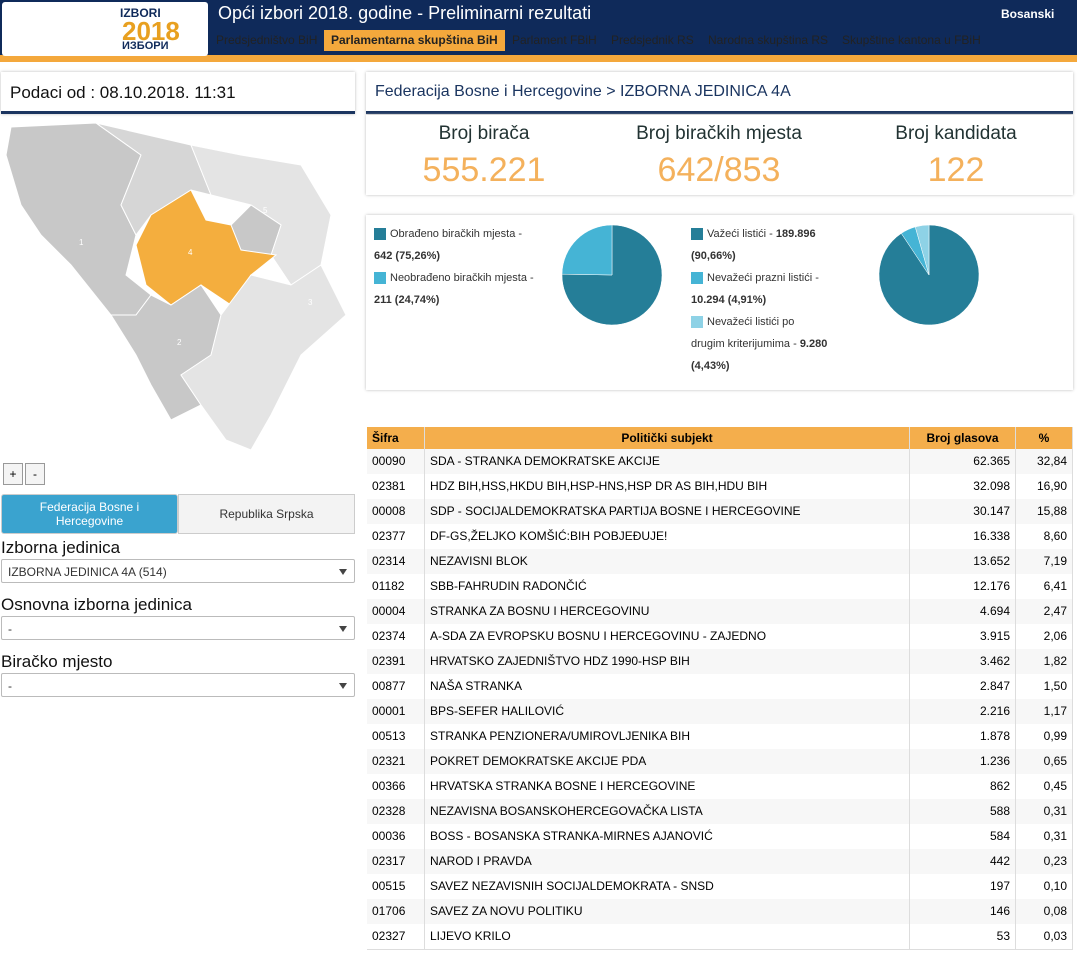 This screenshot has width=1077, height=953. Describe the element at coordinates (1044, 936) in the screenshot. I see `table-cell: 0,03` at that location.